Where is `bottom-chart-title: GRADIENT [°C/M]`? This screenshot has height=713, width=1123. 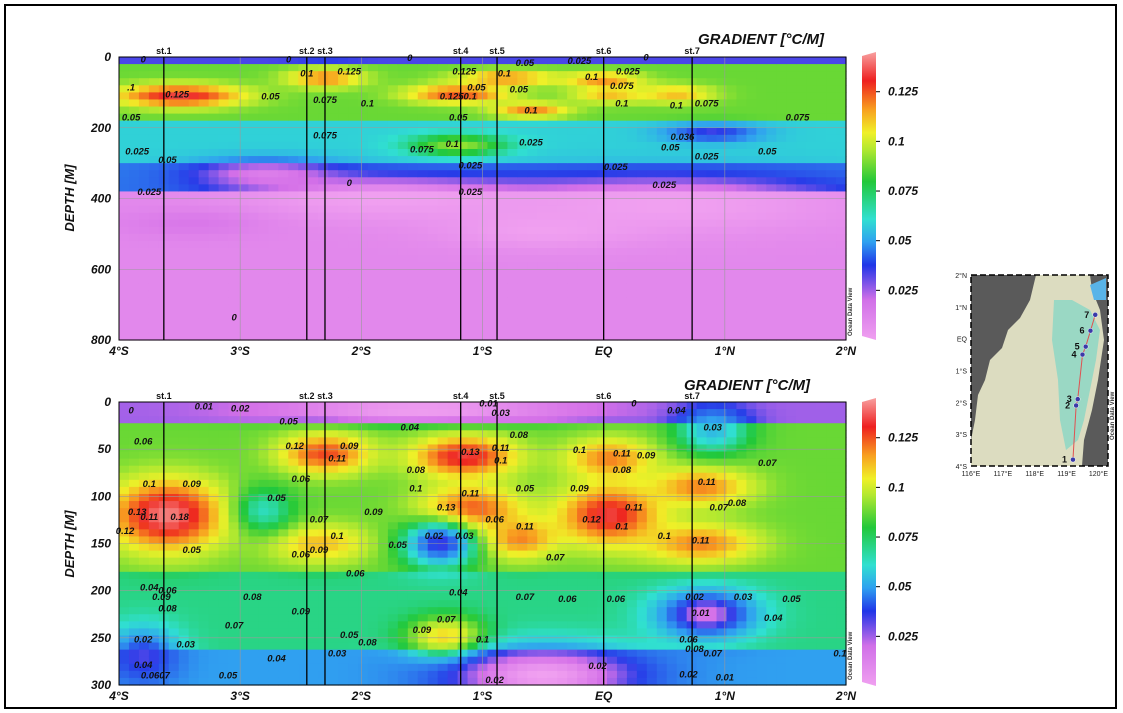 bottom-chart-title: GRADIENT [°C/M] is located at coordinates (747, 385).